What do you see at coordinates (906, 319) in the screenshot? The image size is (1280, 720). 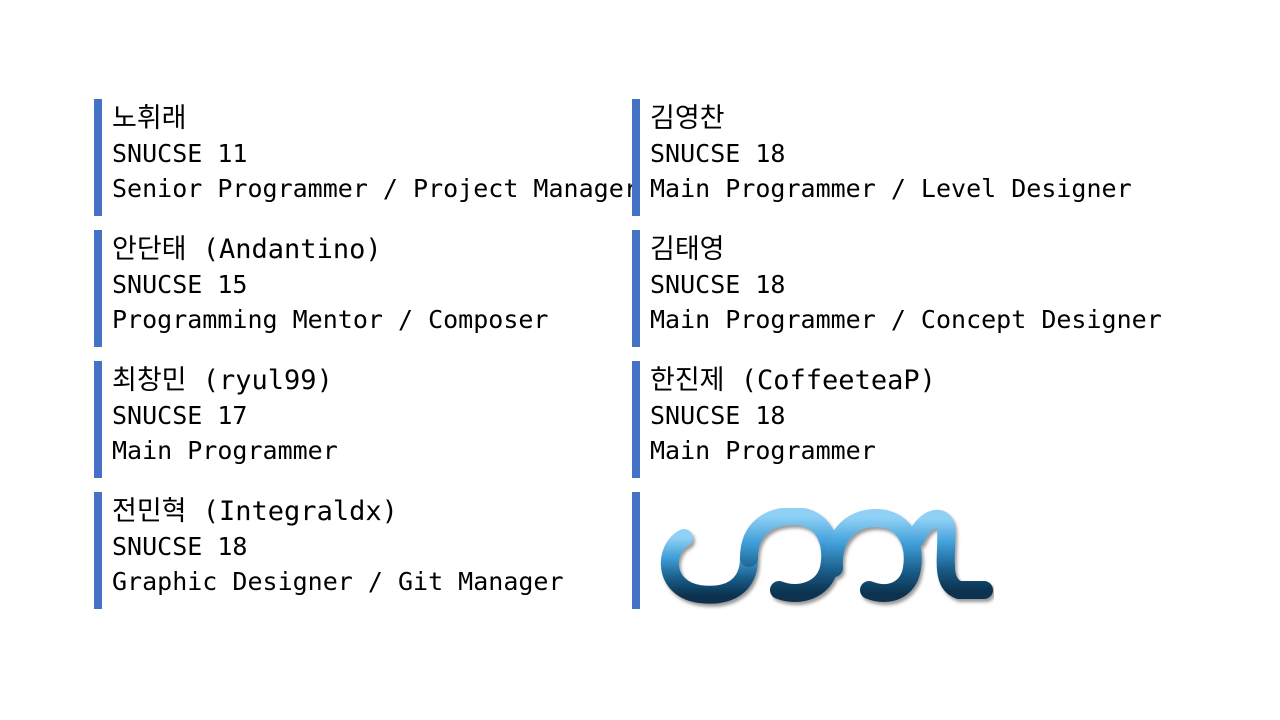 I see `member-role: Main Programmer / Concept Designer` at bounding box center [906, 319].